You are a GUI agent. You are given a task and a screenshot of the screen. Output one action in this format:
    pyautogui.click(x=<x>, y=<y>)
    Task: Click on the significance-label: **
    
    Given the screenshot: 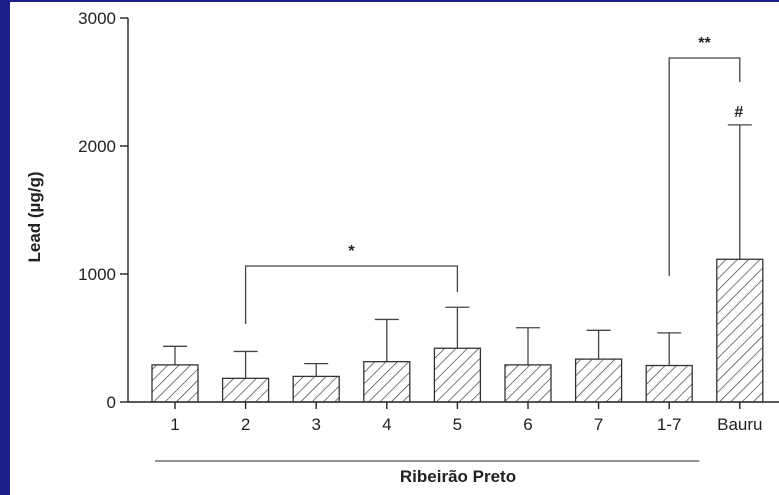 What is the action you would take?
    pyautogui.click(x=704, y=43)
    